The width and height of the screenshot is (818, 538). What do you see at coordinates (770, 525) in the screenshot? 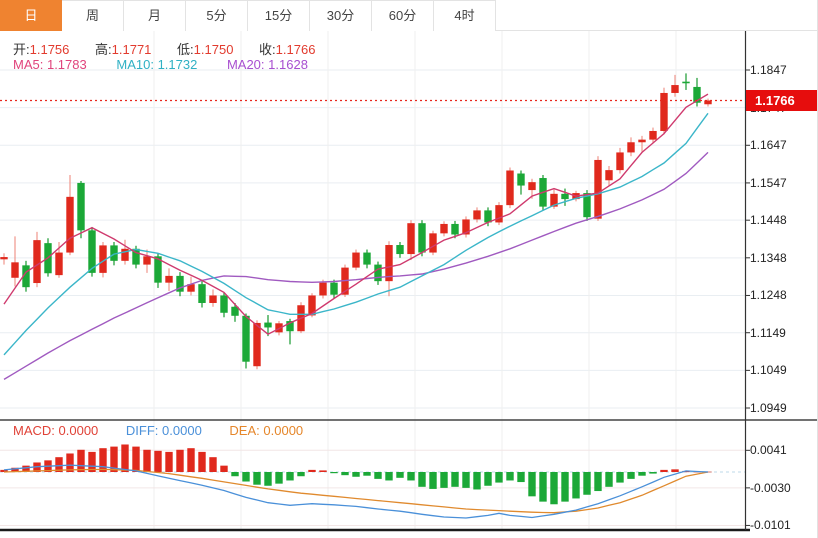
I see `macd-axis-label: -0.0101` at bounding box center [770, 525].